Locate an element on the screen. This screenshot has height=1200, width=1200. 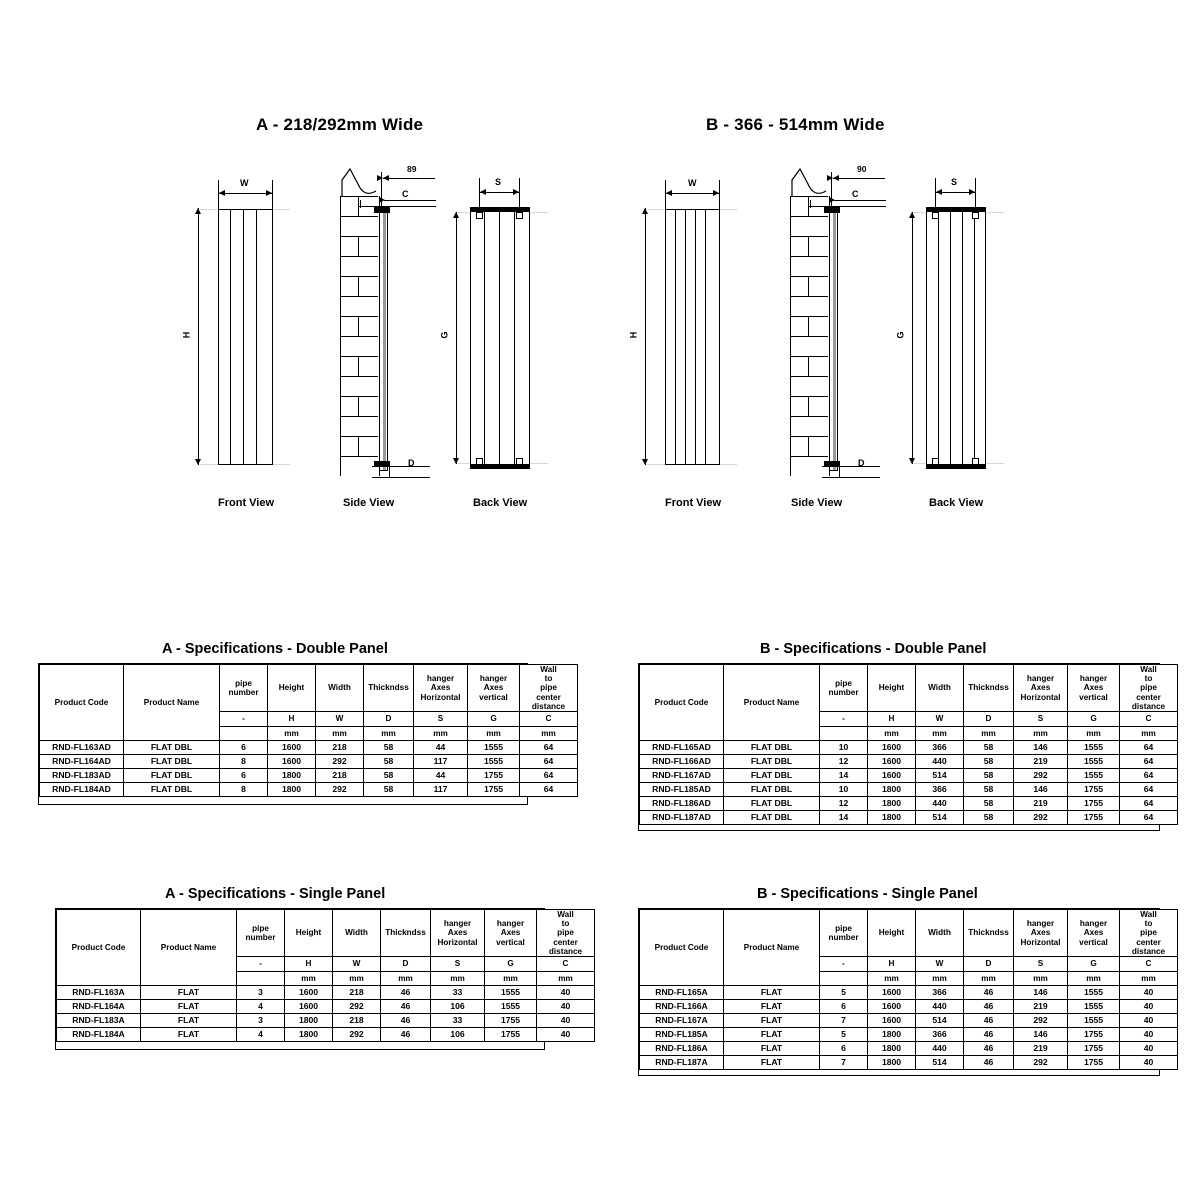
cell-r5-c0: RND-FL187A is located at coordinates (681, 1062).